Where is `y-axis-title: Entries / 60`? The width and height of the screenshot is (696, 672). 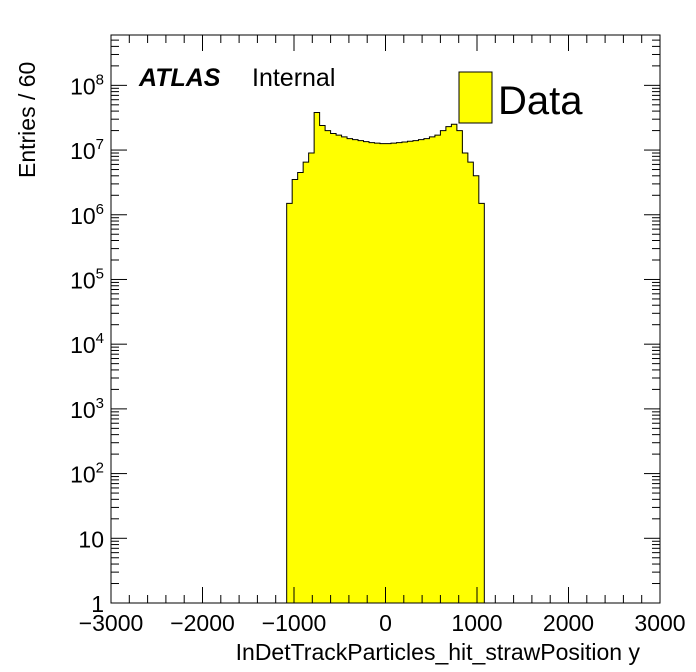 y-axis-title: Entries / 60 is located at coordinates (27, 120).